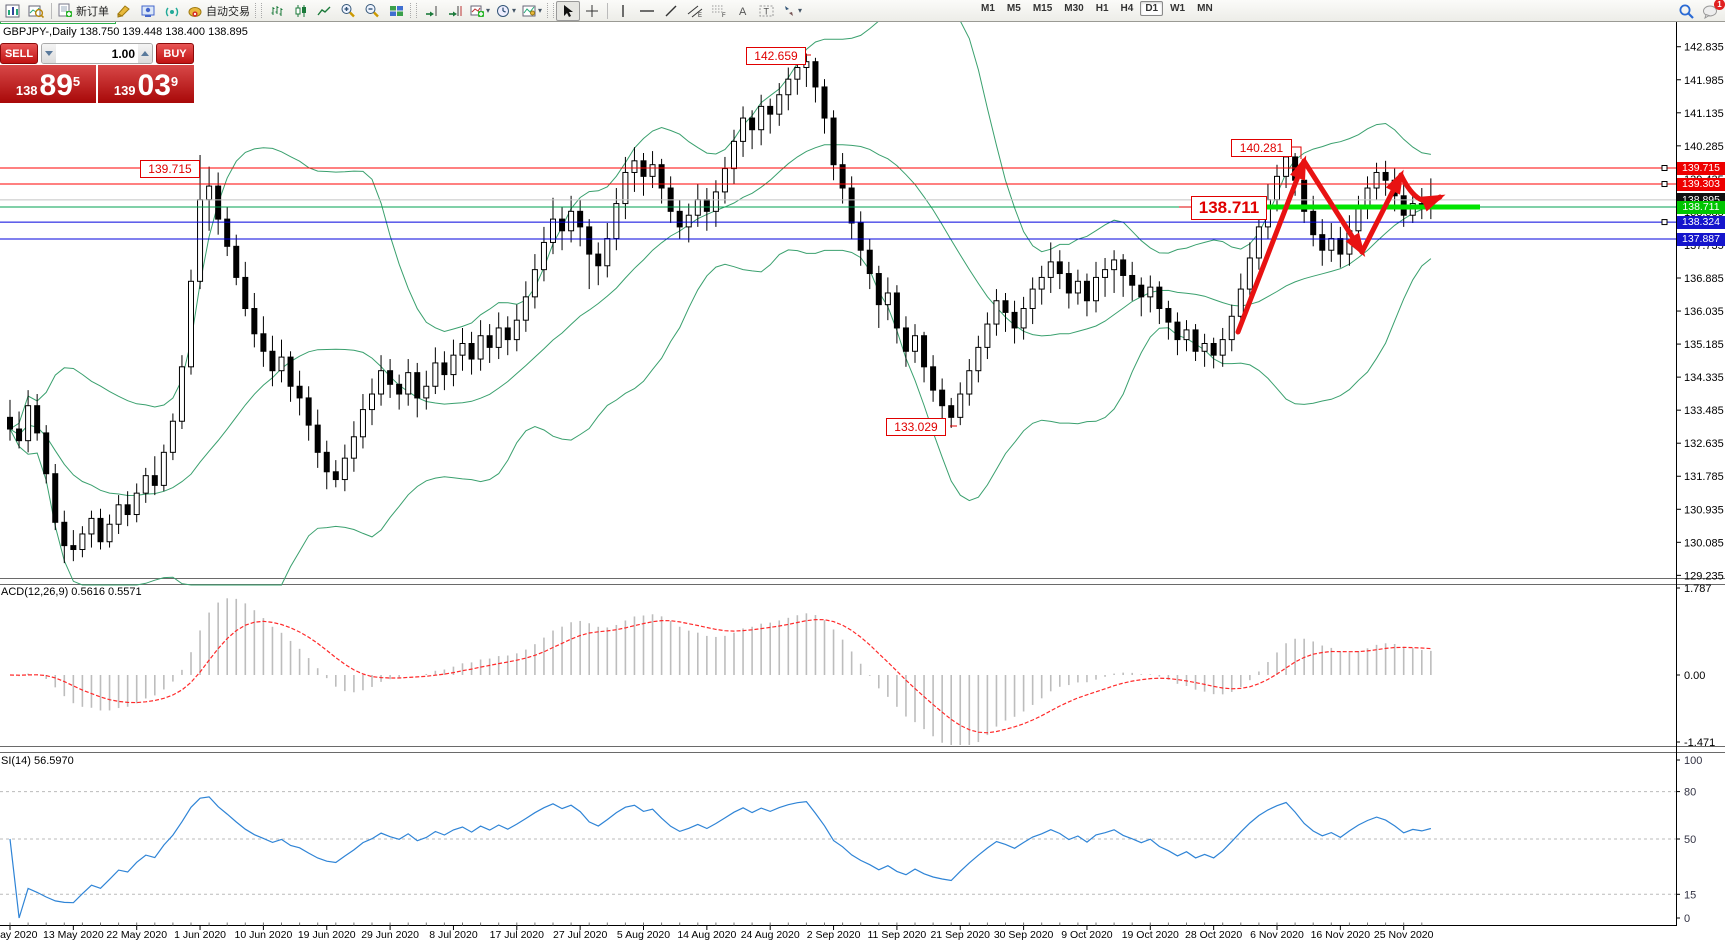 This screenshot has width=1725, height=943. What do you see at coordinates (26, 90) in the screenshot?
I see `sell-price-prefix: 138` at bounding box center [26, 90].